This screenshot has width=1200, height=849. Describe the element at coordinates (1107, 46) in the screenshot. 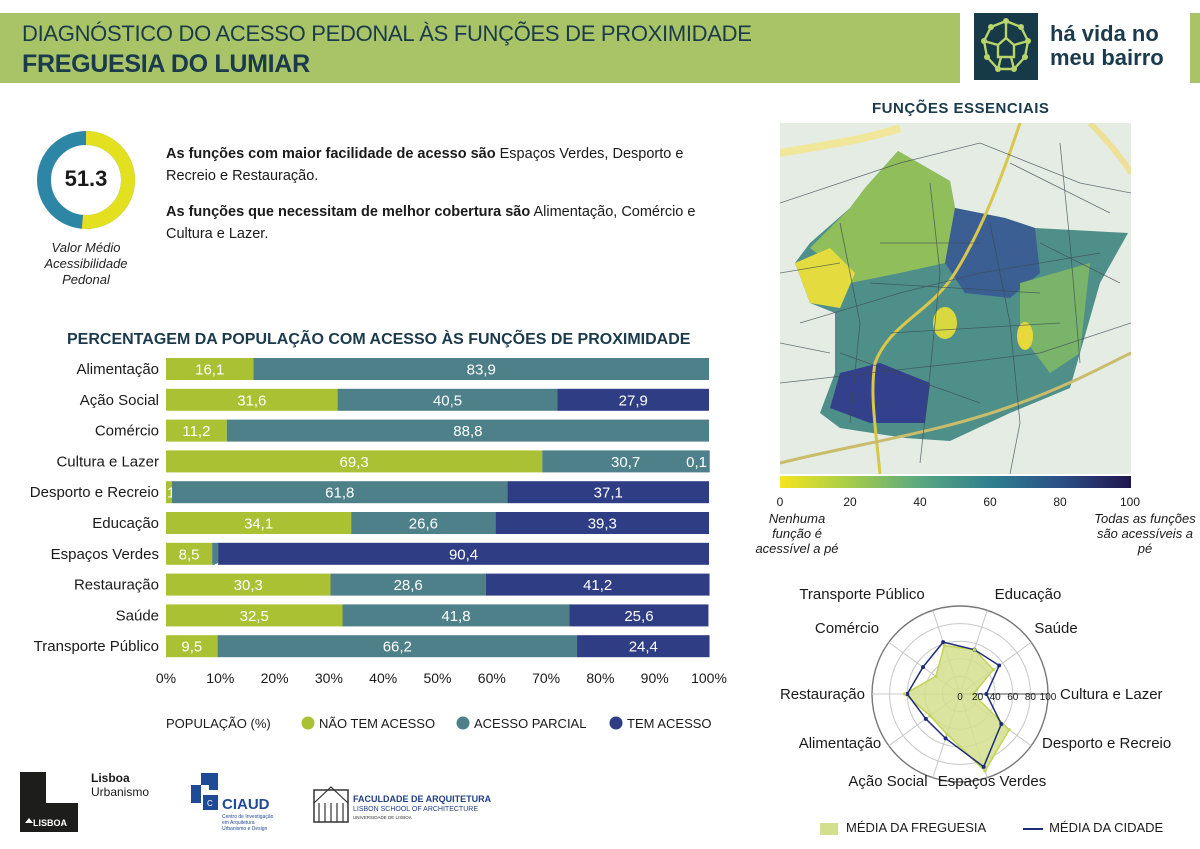

I see `brand-name: há vida no meu bairro` at that location.